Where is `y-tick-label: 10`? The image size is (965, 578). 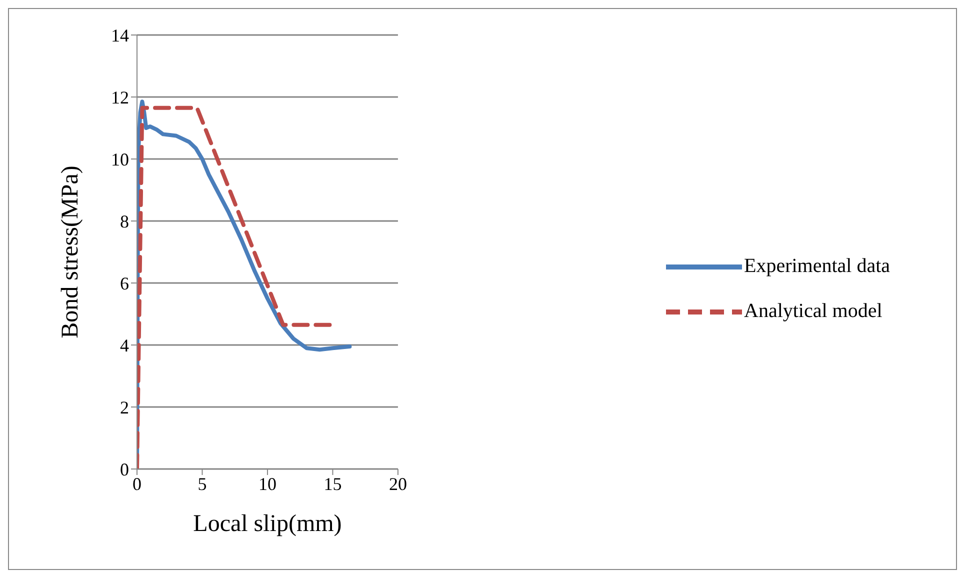
y-tick-label: 10 is located at coordinates (120, 159).